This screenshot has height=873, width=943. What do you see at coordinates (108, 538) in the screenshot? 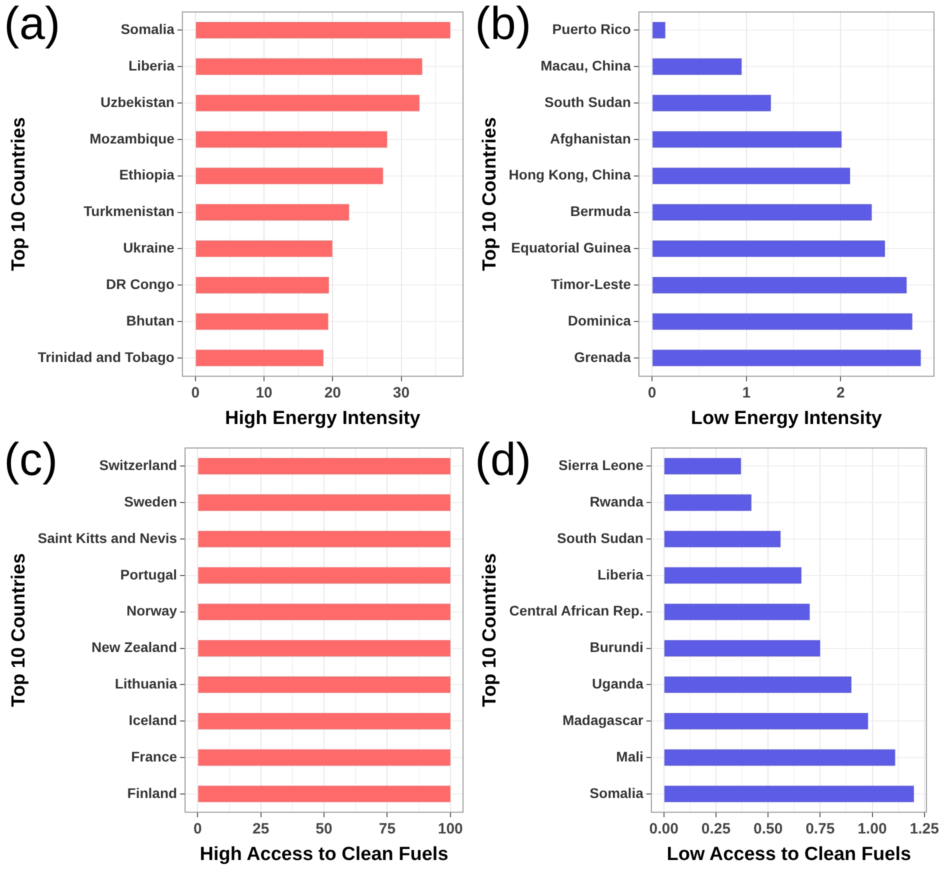
I see `y-tick-label: Saint Kitts and Nevis` at bounding box center [108, 538].